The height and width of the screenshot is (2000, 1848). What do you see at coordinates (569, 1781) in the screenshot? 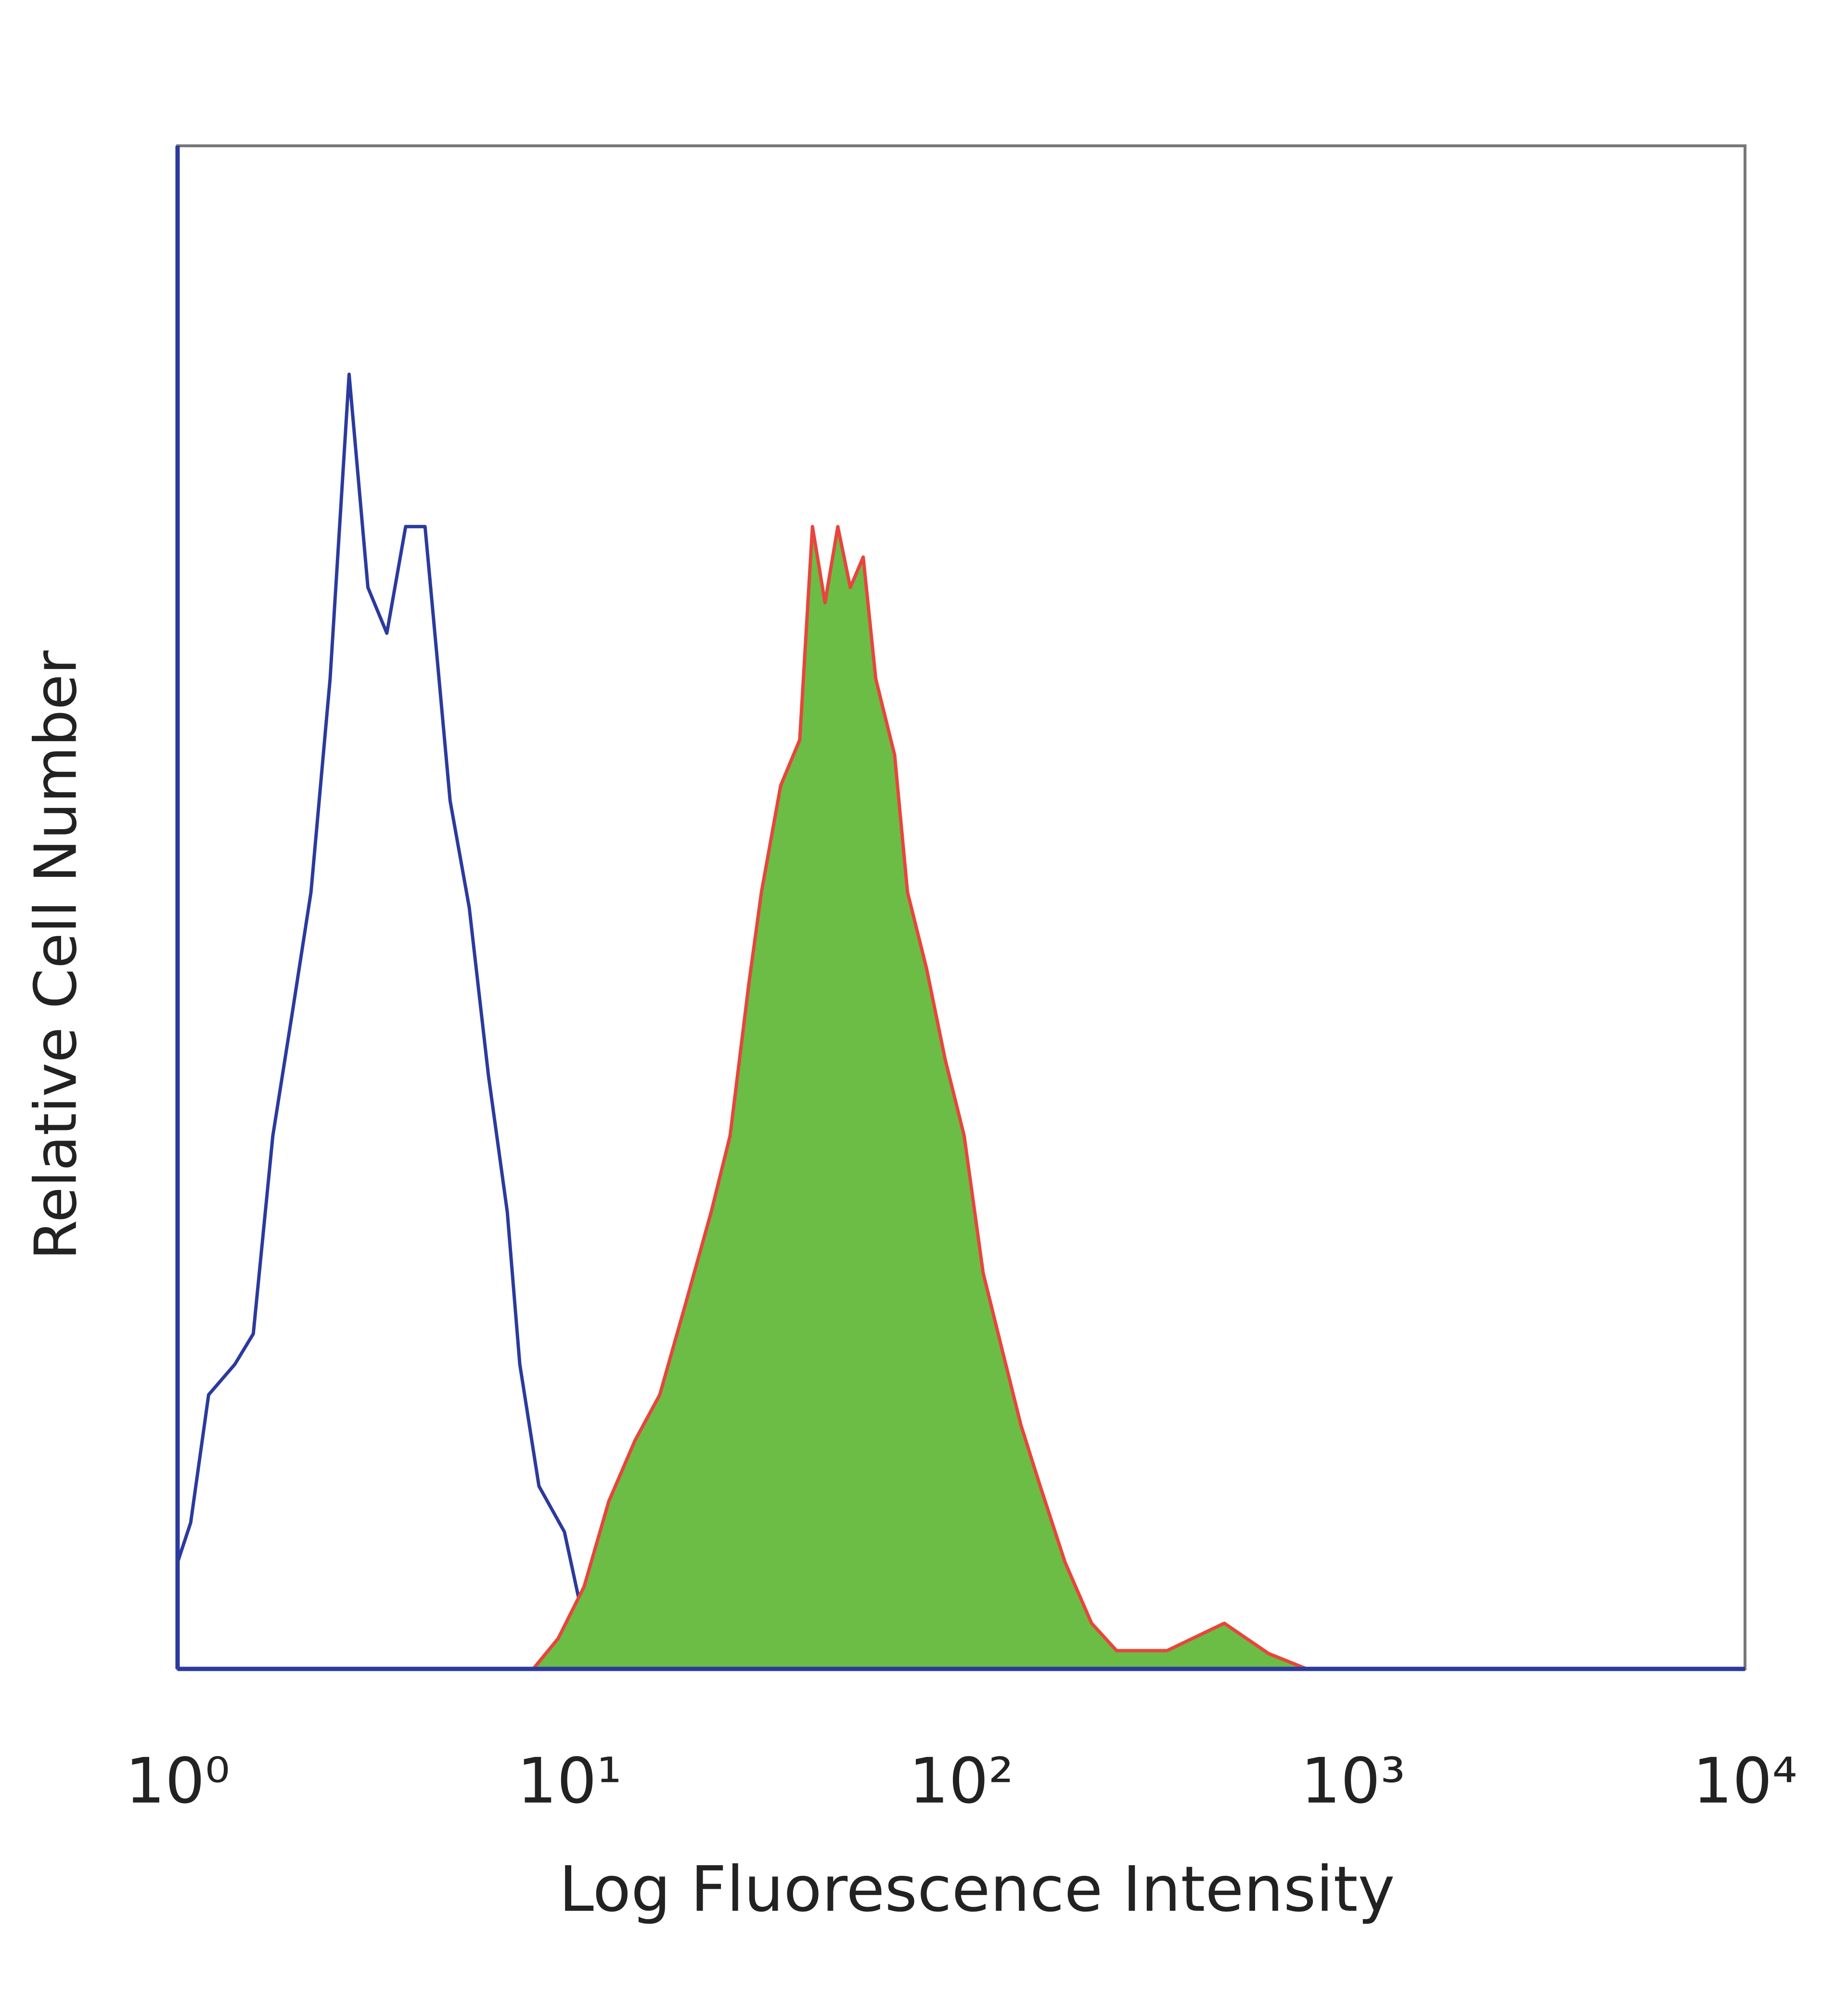
I see `x-tick-label: 10¹` at bounding box center [569, 1781].